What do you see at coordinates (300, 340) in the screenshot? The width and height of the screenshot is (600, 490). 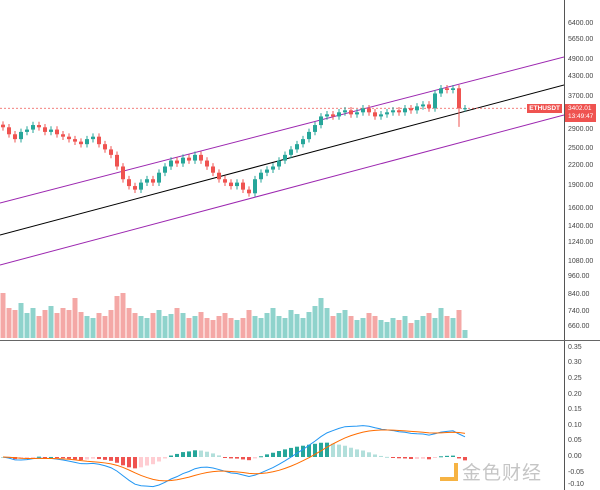 I see `pane-separator` at bounding box center [300, 340].